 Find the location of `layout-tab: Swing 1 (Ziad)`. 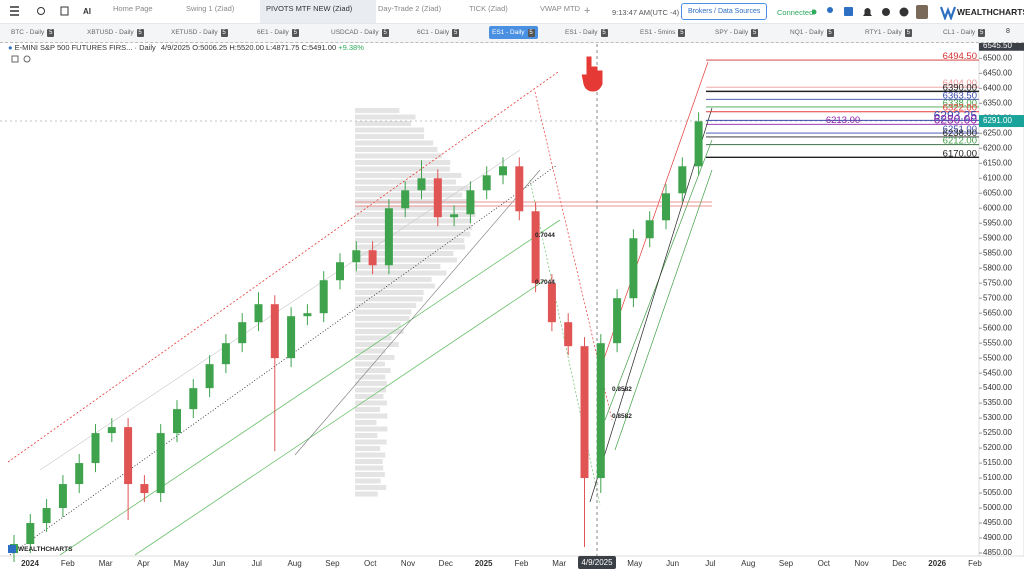

layout-tab: Swing 1 (Ziad) is located at coordinates (222, 11).